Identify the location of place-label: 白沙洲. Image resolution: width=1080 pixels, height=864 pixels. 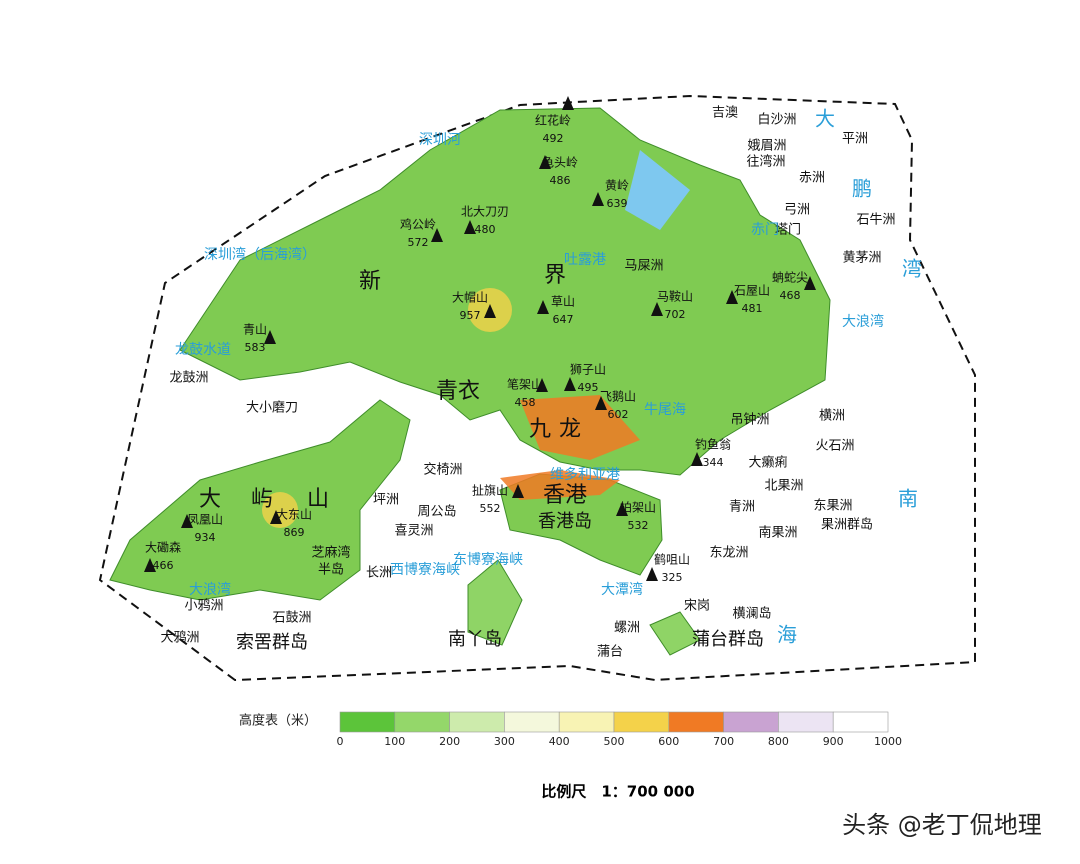
(776, 120).